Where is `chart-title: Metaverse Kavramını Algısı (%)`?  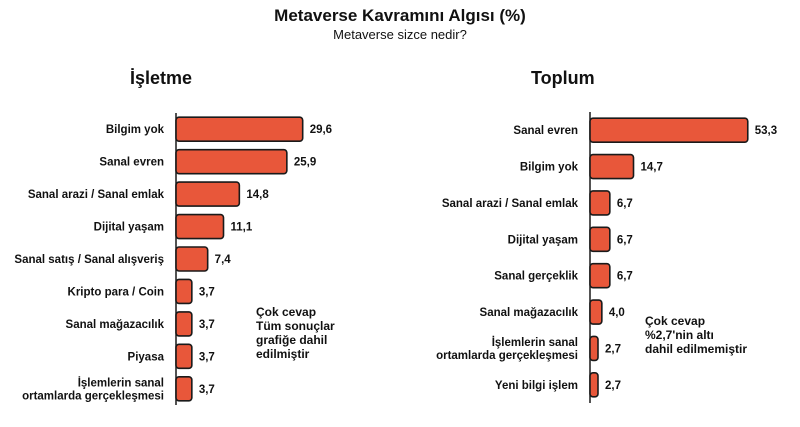
chart-title: Metaverse Kavramını Algısı (%) is located at coordinates (400, 15).